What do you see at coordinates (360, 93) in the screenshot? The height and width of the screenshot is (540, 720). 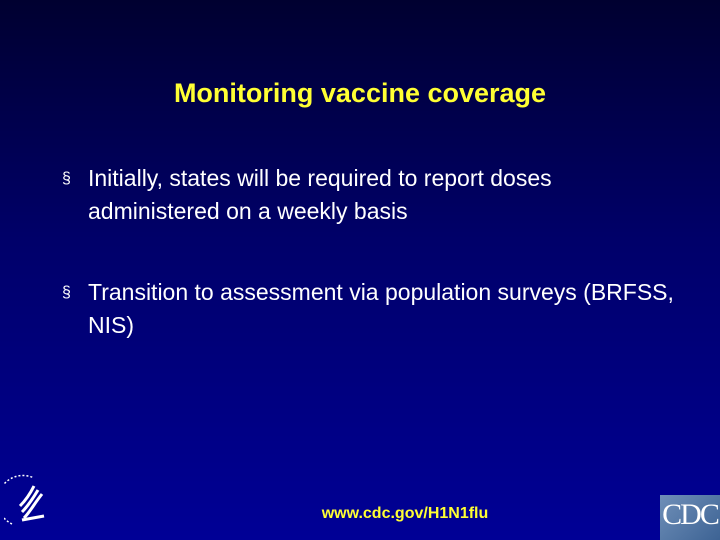 I see `slide-title: Monitoring vaccine coverage` at bounding box center [360, 93].